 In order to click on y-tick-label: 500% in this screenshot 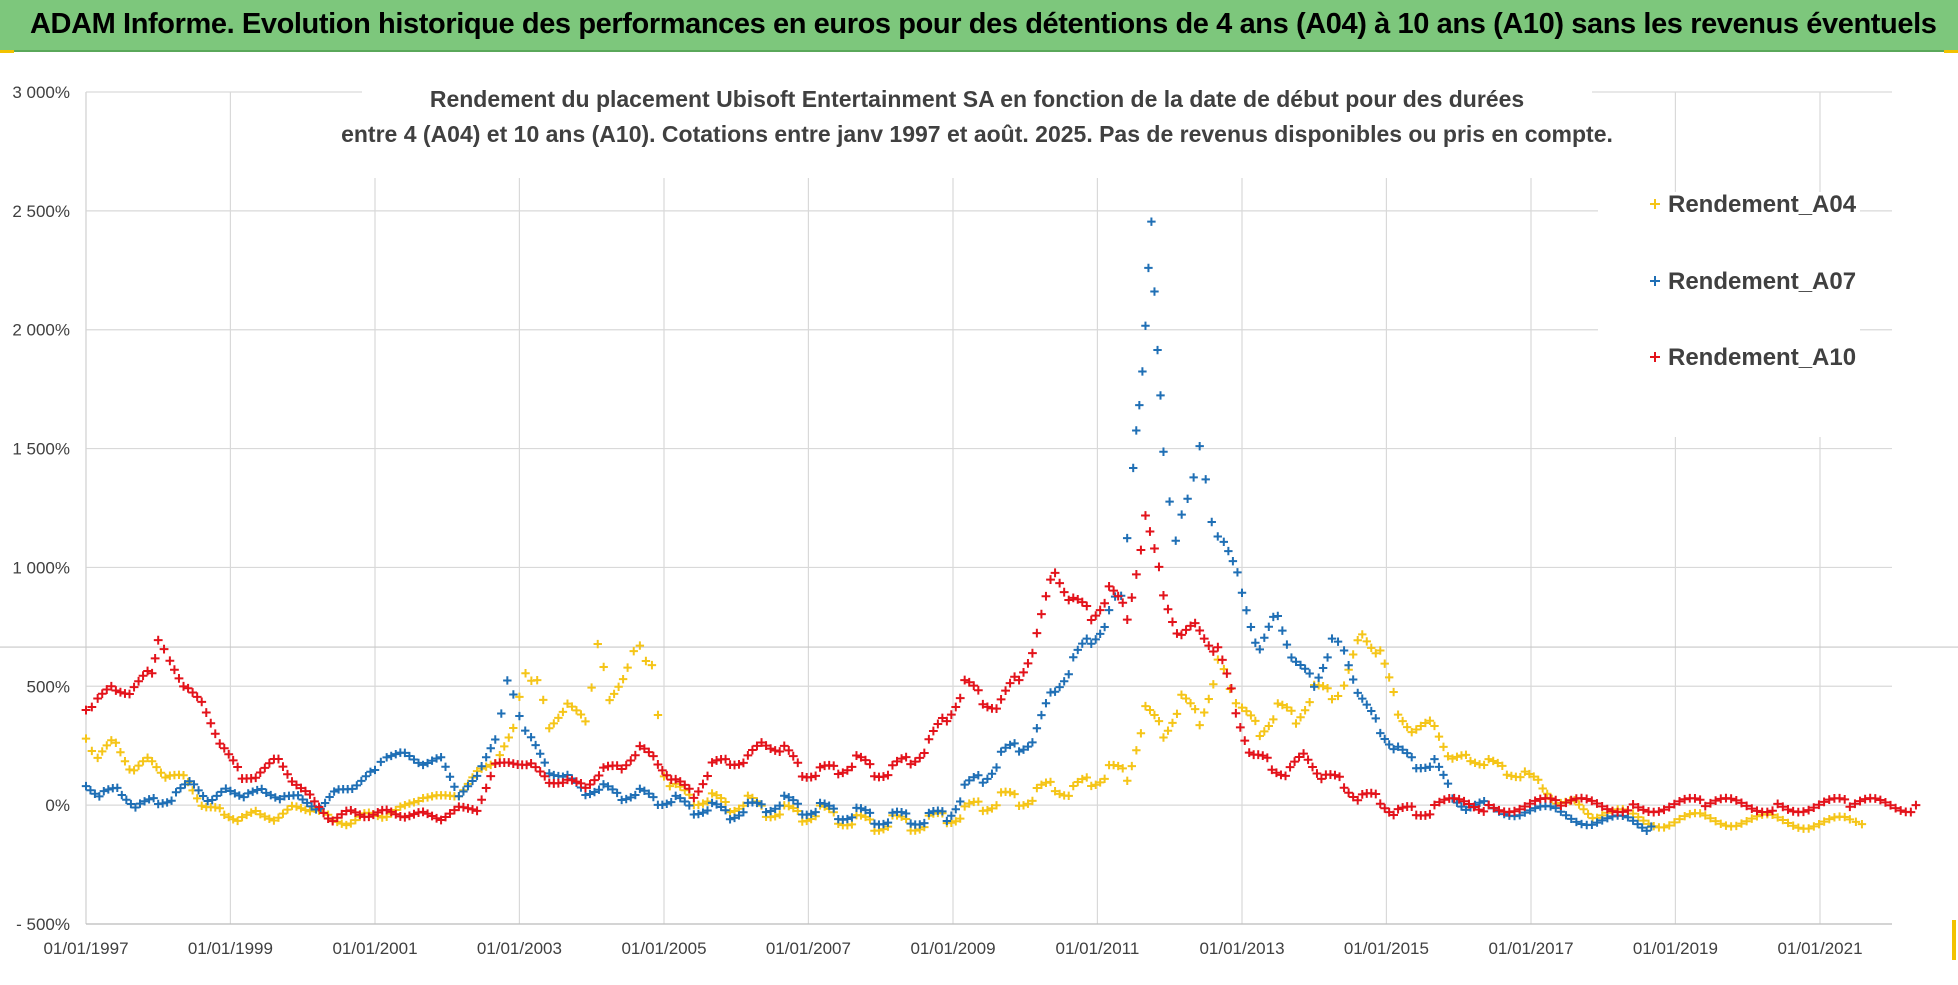, I will do `click(48, 686)`.